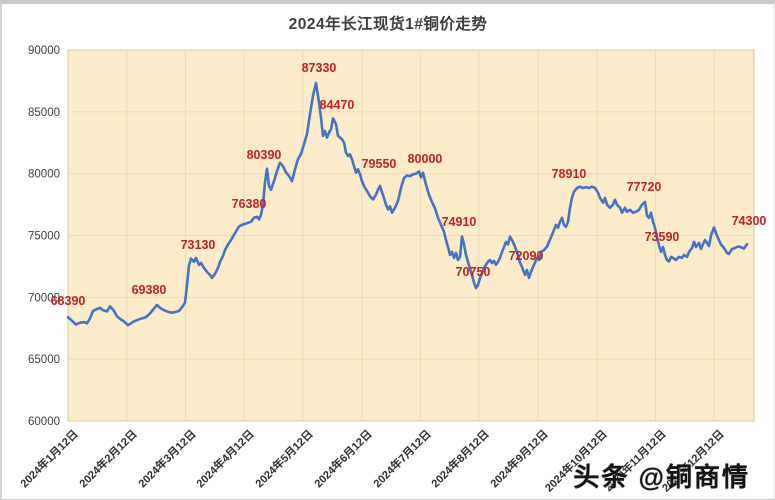 The width and height of the screenshot is (775, 500). What do you see at coordinates (44, 113) in the screenshot?
I see `y-axis-label: 85000` at bounding box center [44, 113].